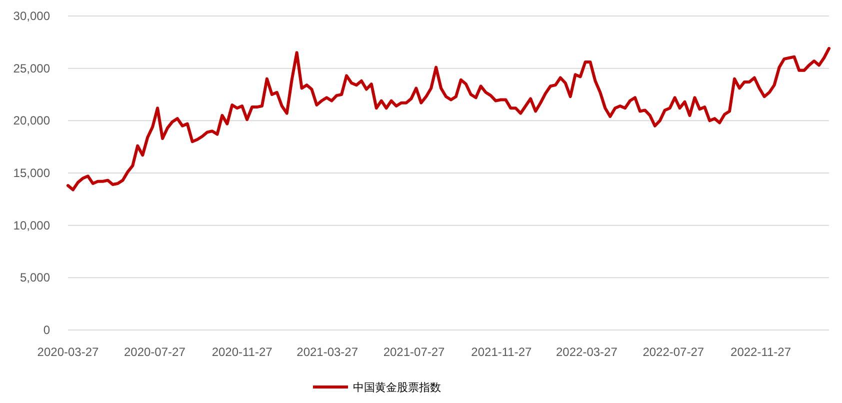 This screenshot has width=842, height=403. I want to click on y-tick-label: 25,000, so click(31, 68).